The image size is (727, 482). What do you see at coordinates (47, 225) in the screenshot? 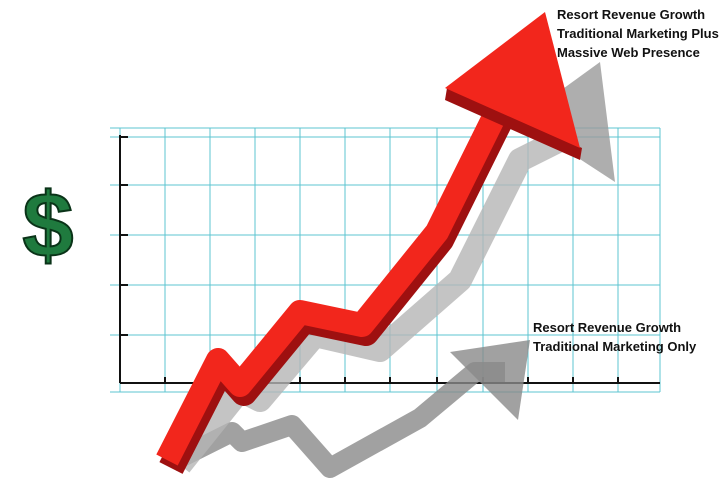
I see `dollar-sign: $` at bounding box center [47, 225].